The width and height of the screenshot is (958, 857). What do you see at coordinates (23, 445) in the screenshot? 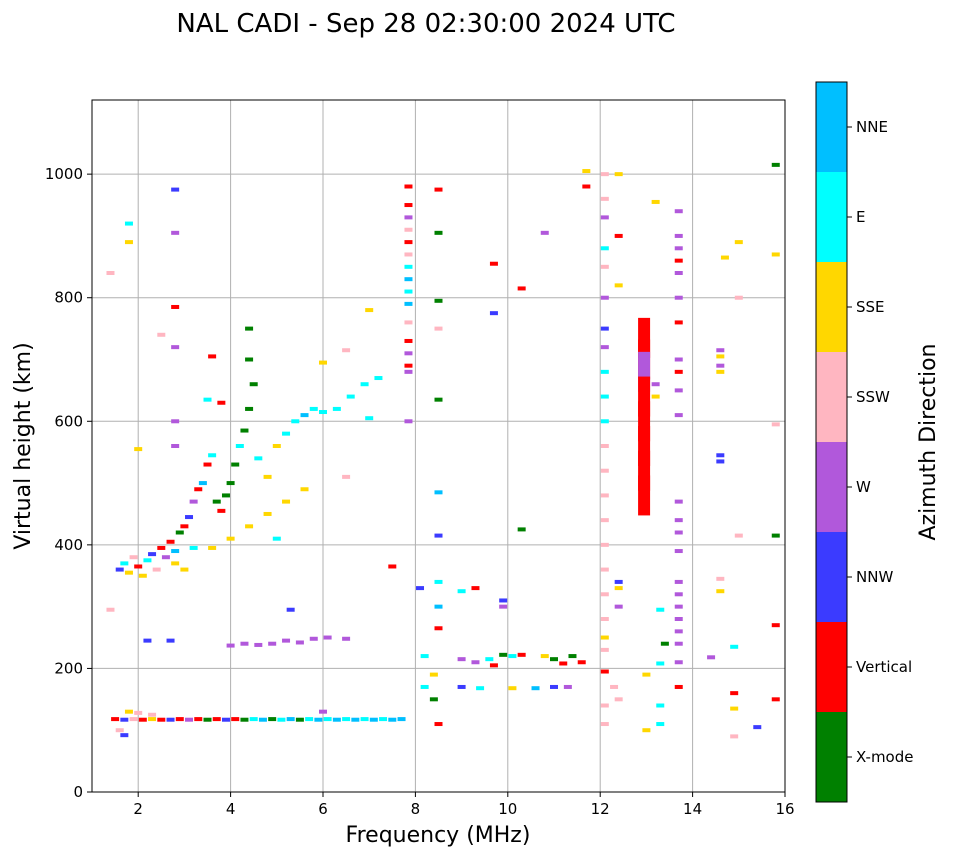
I see `y-axis-label: Virtual height (km)` at bounding box center [23, 445].